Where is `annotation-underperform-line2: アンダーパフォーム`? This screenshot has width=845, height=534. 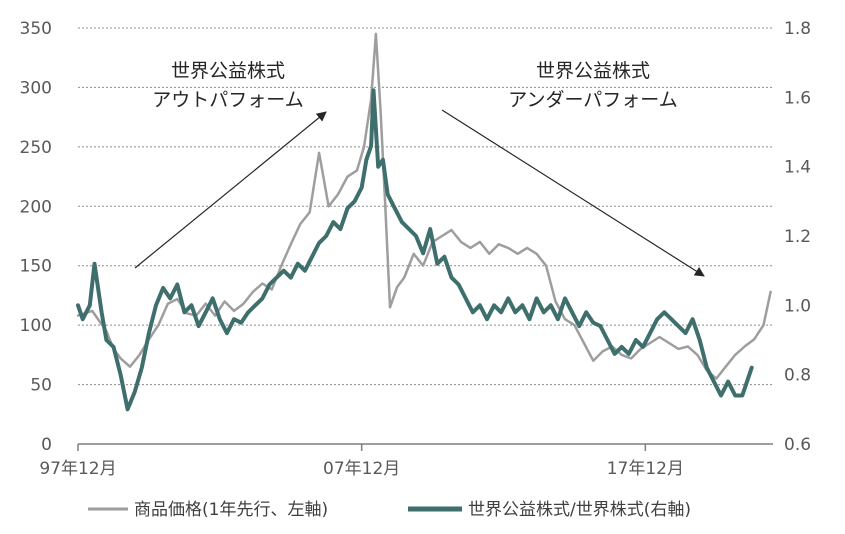
annotation-underperform-line2: アンダーパフォーム is located at coordinates (592, 100).